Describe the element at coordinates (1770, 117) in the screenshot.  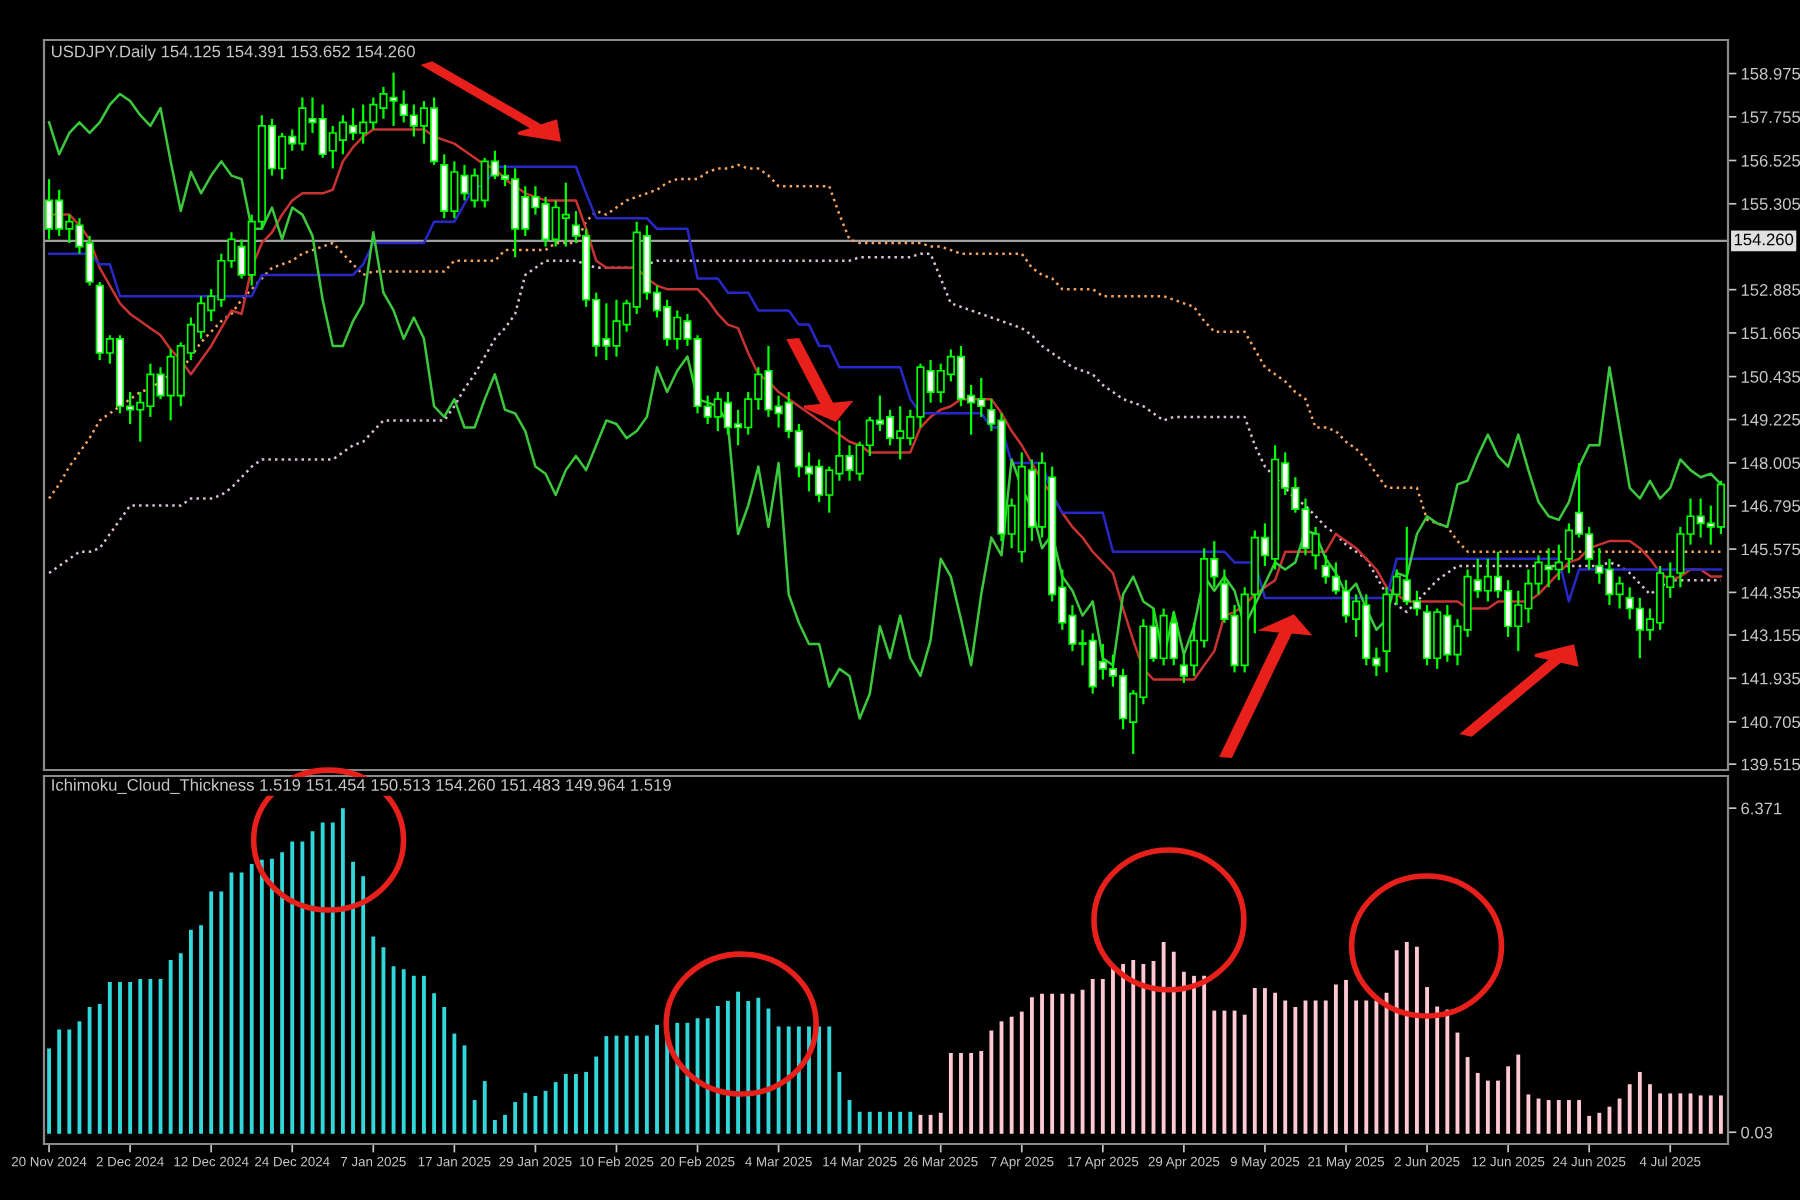
I see `y-tick-label: 157.755` at that location.